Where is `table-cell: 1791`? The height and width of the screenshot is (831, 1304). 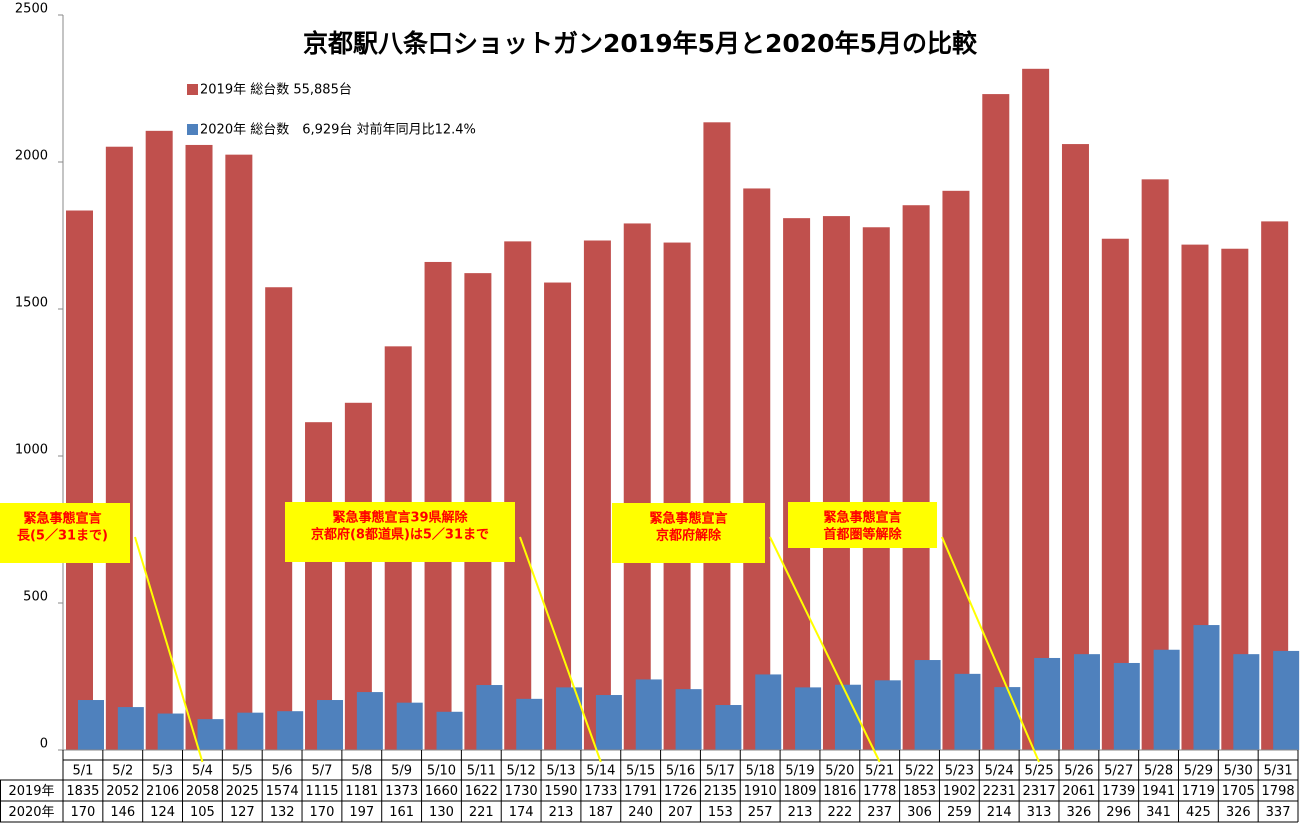 table-cell: 1791 is located at coordinates (640, 791).